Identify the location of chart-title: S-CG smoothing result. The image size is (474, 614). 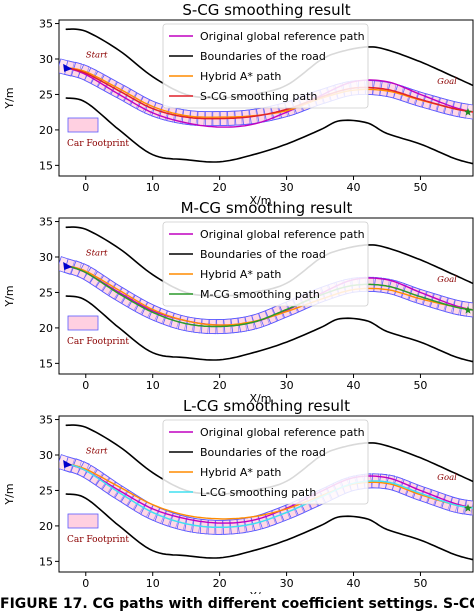
(266, 10).